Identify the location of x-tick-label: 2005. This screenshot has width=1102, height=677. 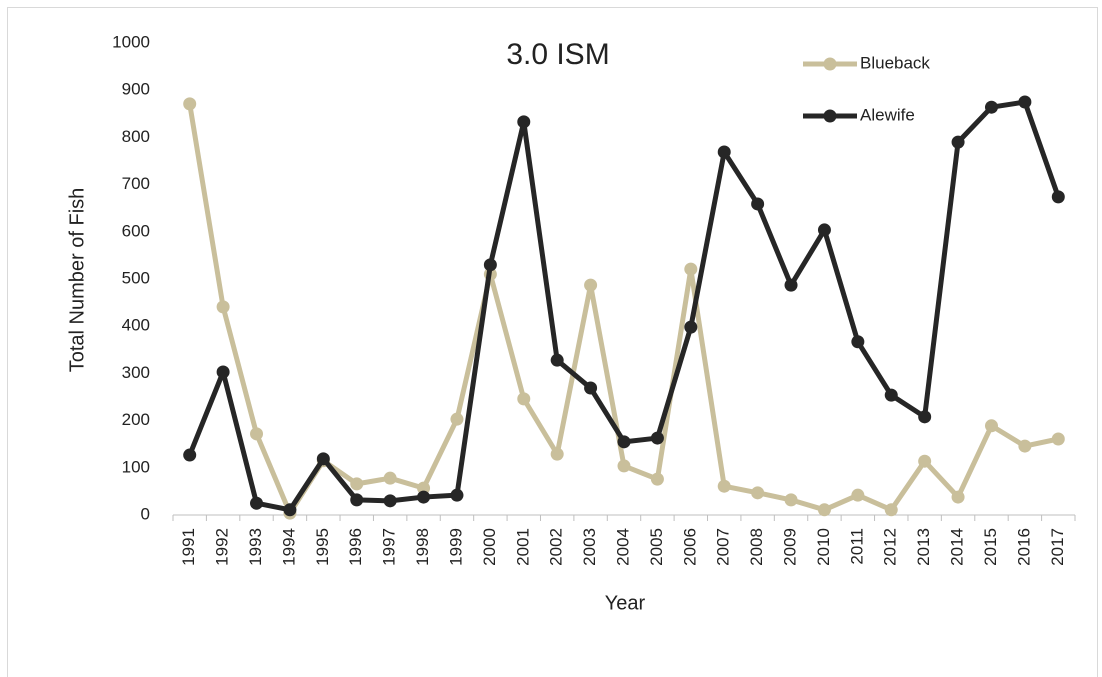
(656, 547).